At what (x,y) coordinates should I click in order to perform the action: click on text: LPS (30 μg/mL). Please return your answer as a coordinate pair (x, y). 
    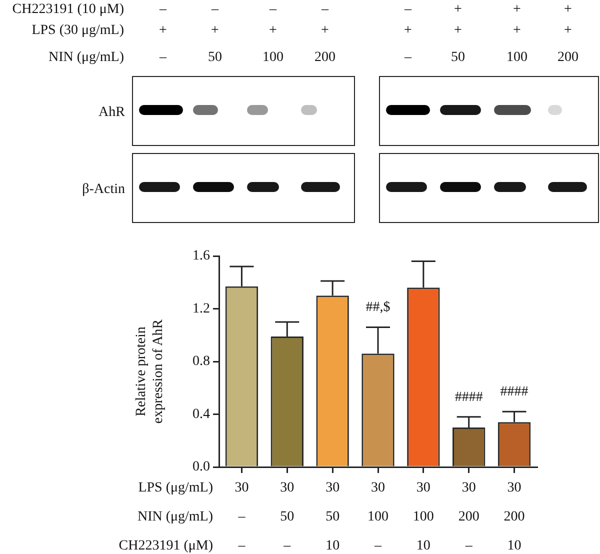
    Looking at the image, I should click on (77, 31).